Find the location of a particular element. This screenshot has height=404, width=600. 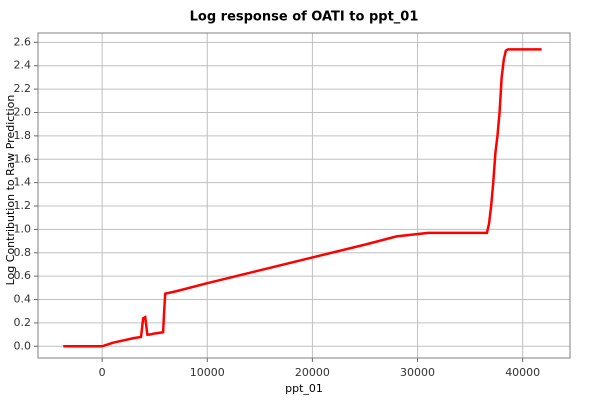

y-tick-label: 1.2 is located at coordinates (23, 205).